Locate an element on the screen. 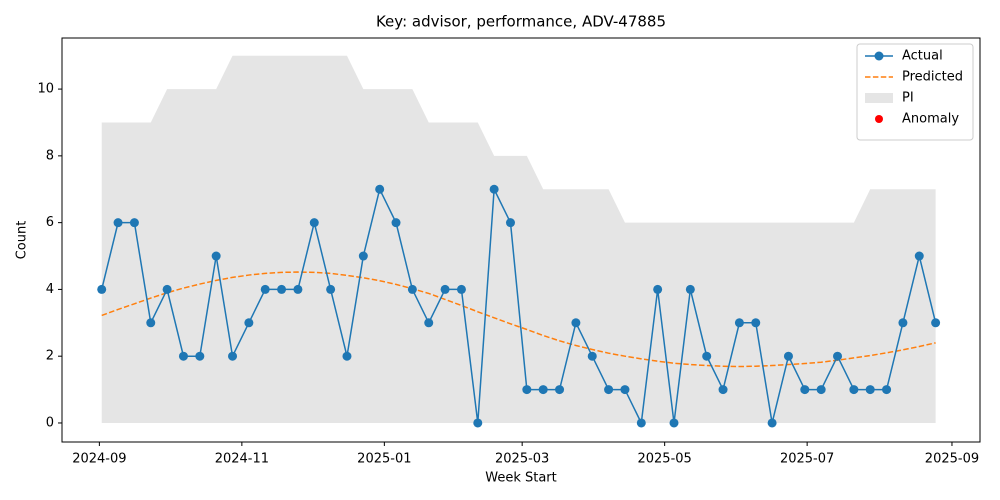 This screenshot has height=500, width=1000. x-tick-label: 2025-09 is located at coordinates (952, 459).